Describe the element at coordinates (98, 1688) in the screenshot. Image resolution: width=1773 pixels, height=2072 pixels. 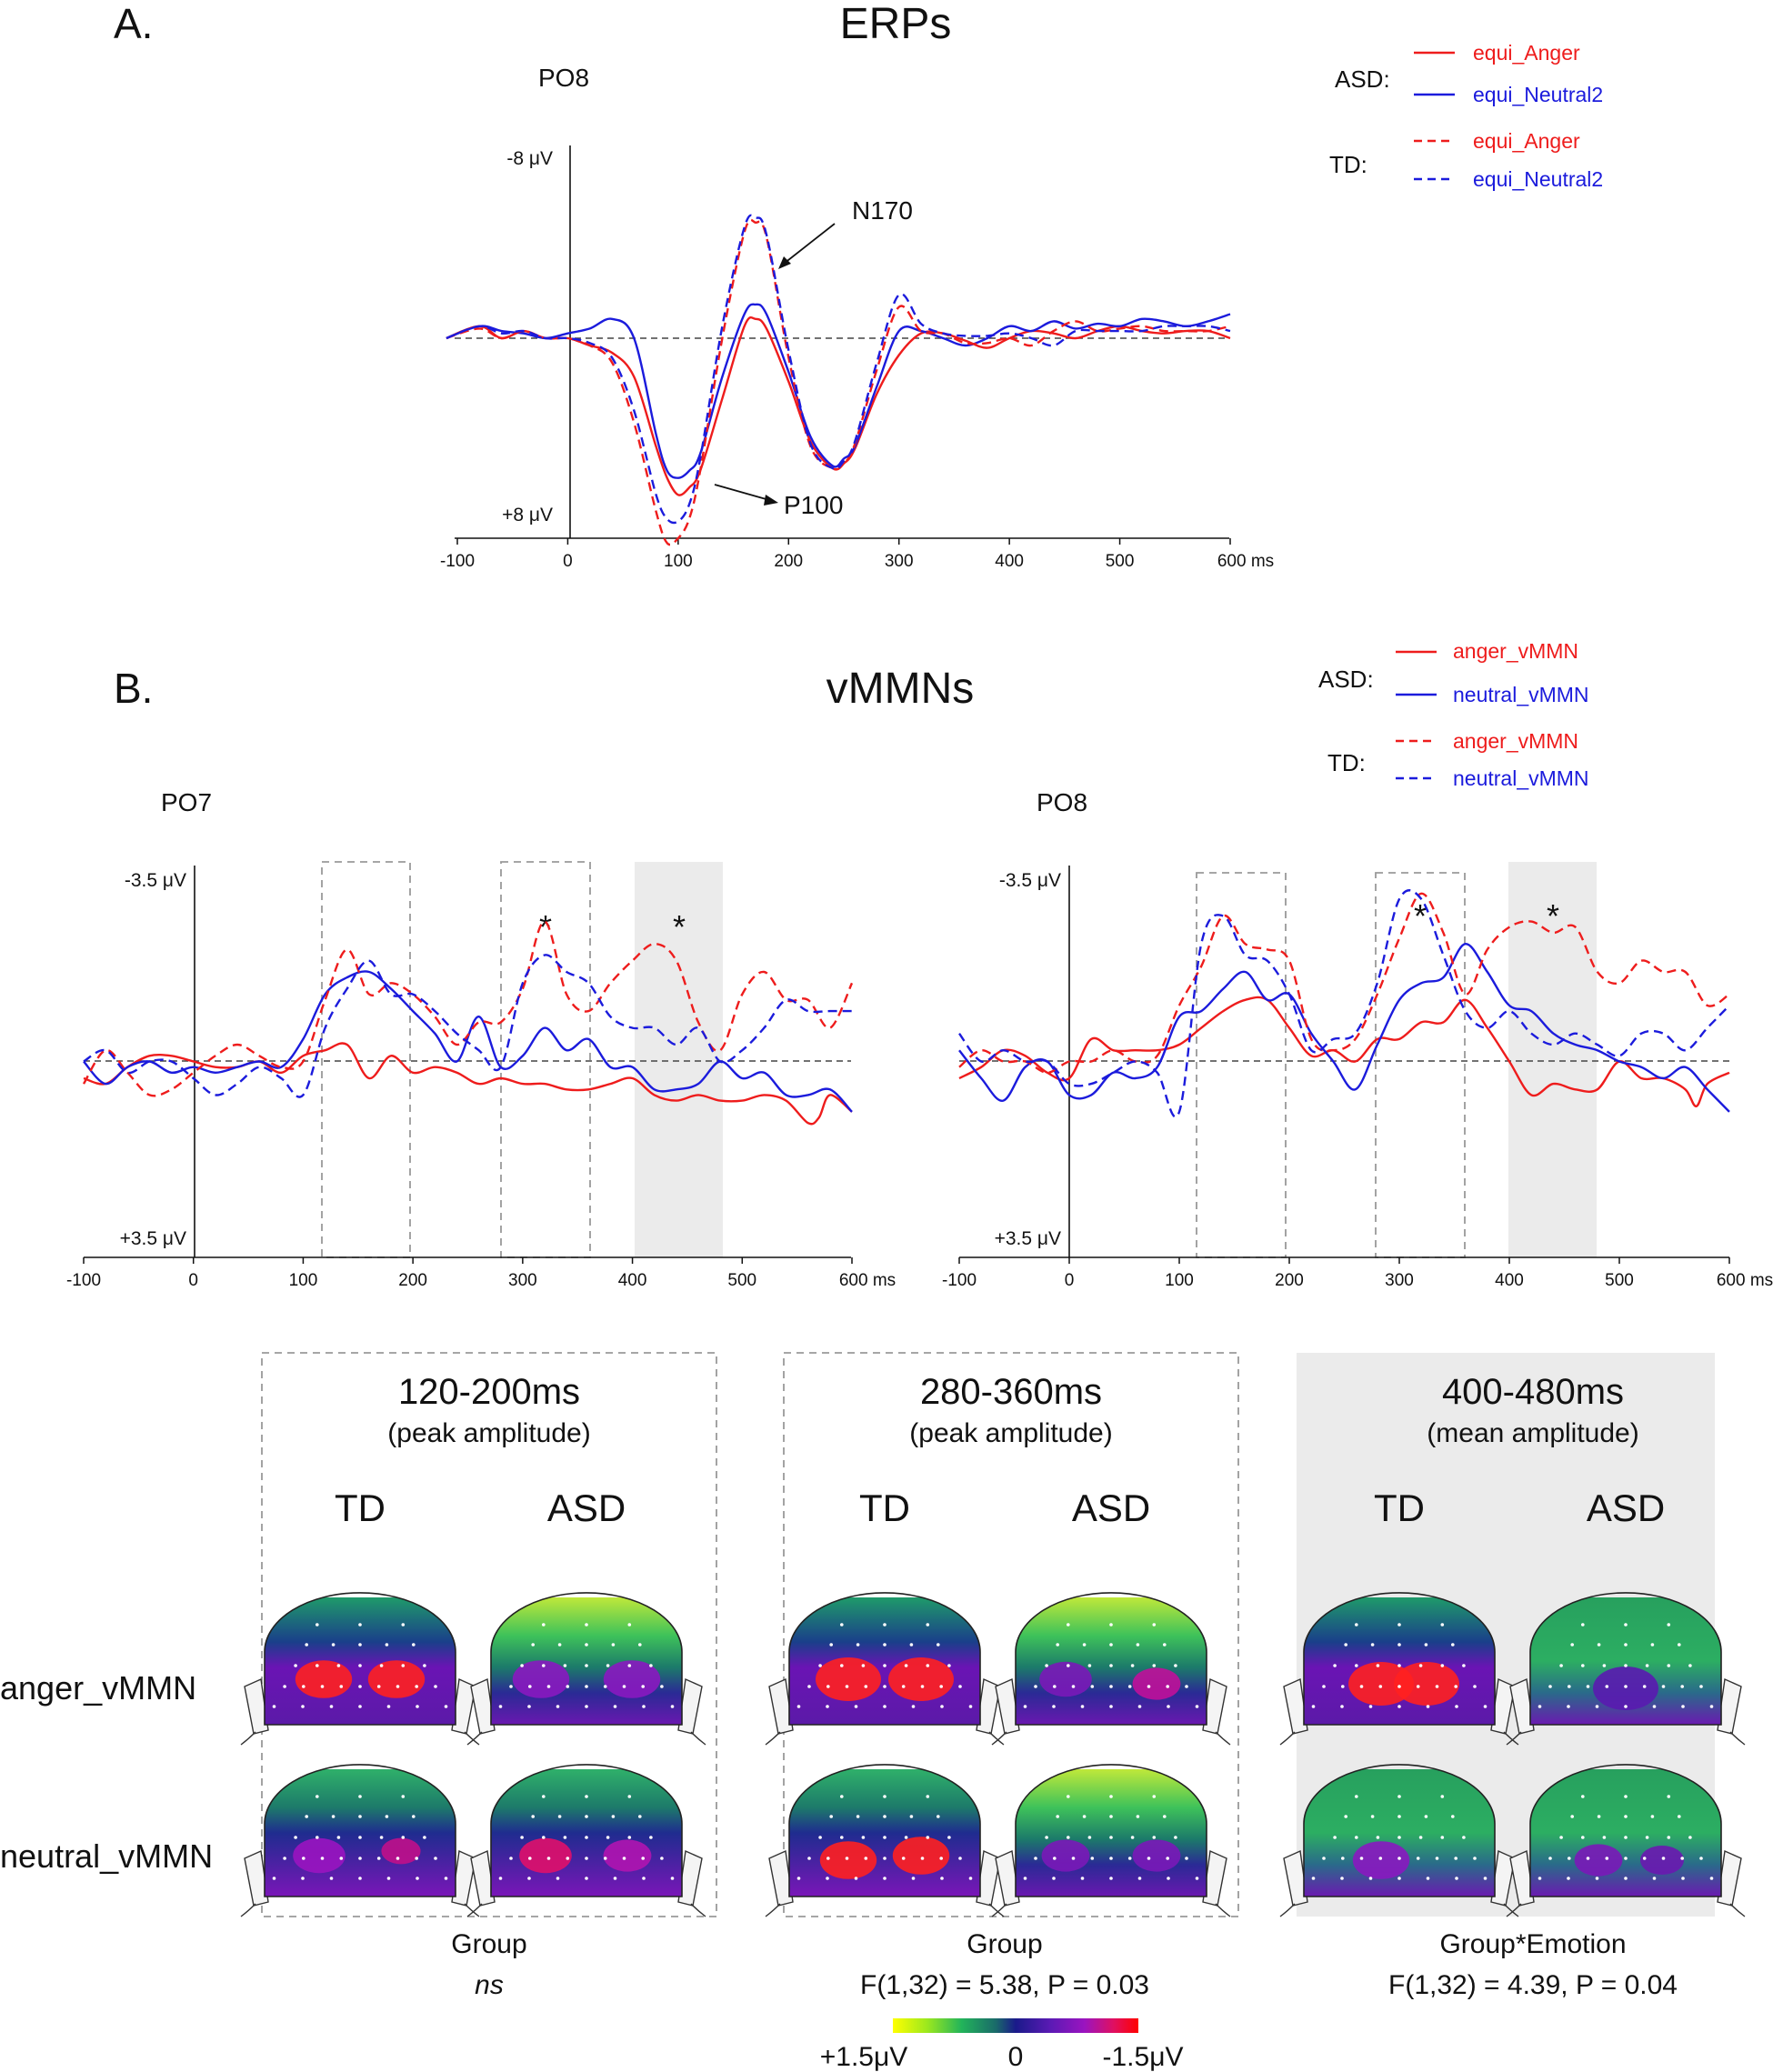
I see `row-label-anger: anger_vMMN` at that location.